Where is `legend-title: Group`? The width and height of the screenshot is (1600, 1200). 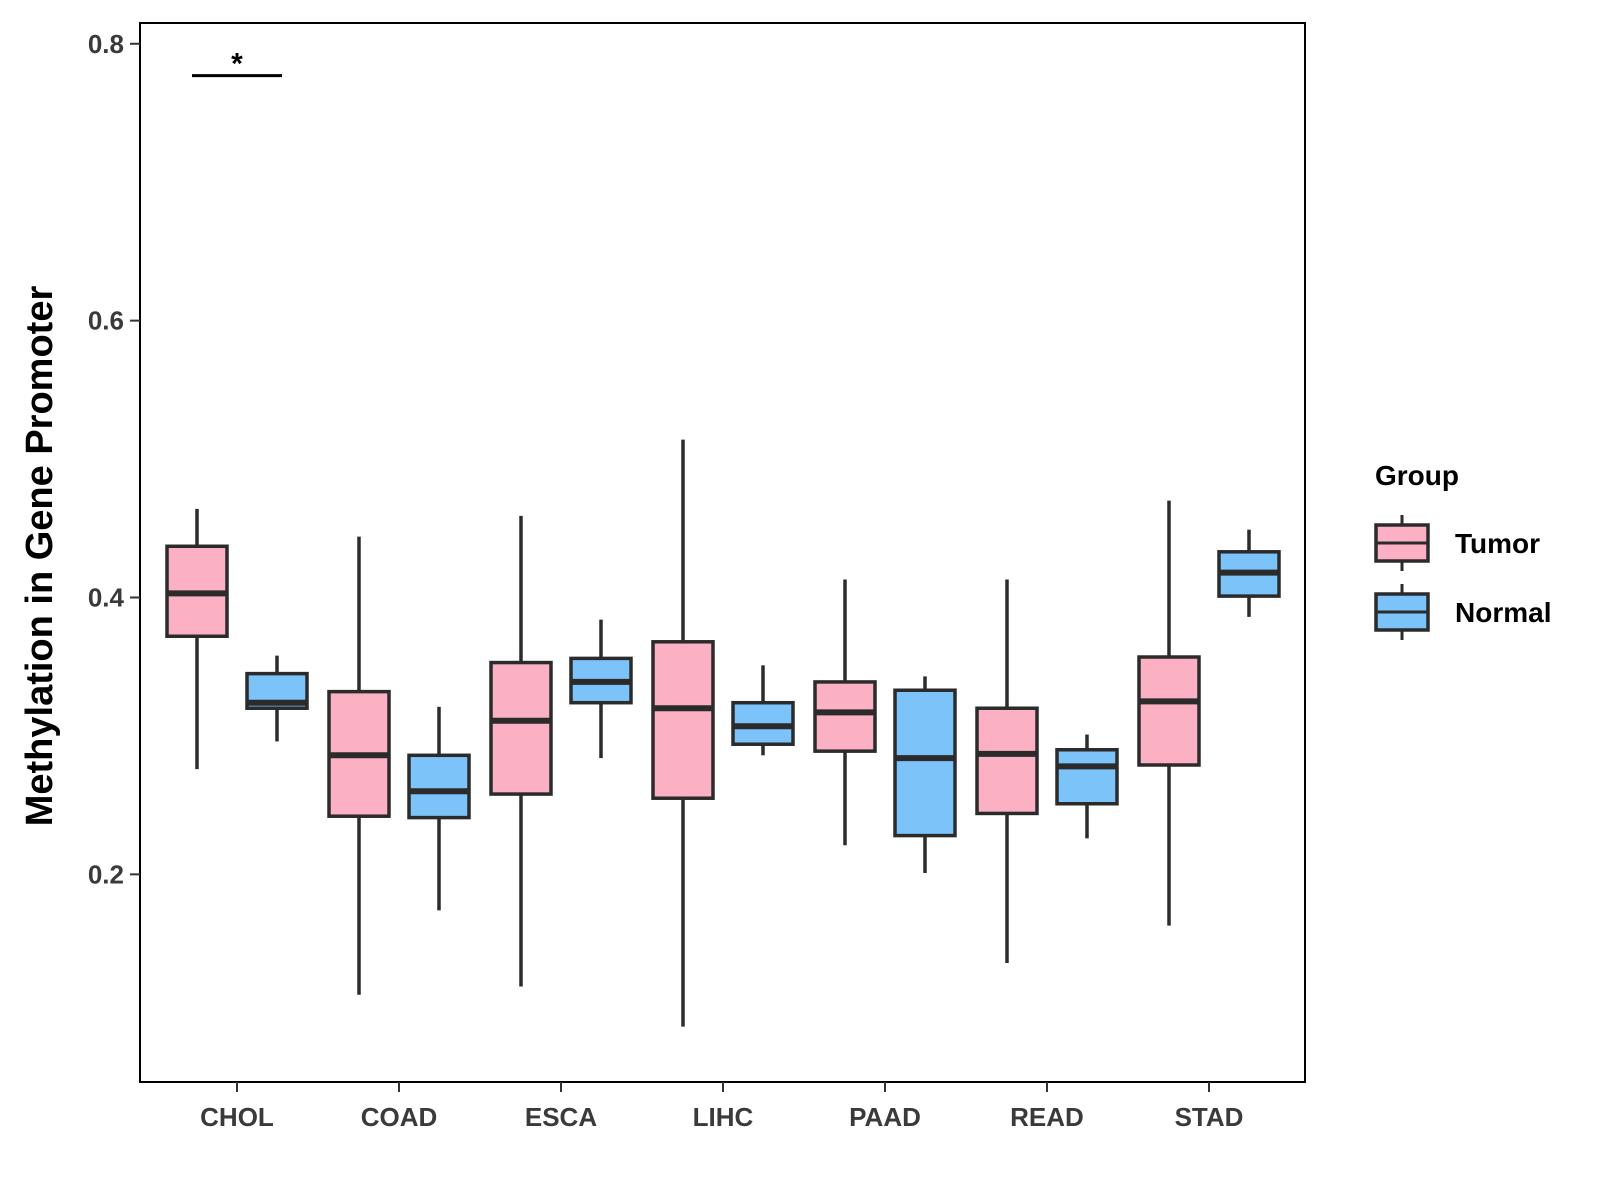
legend-title: Group is located at coordinates (1417, 475).